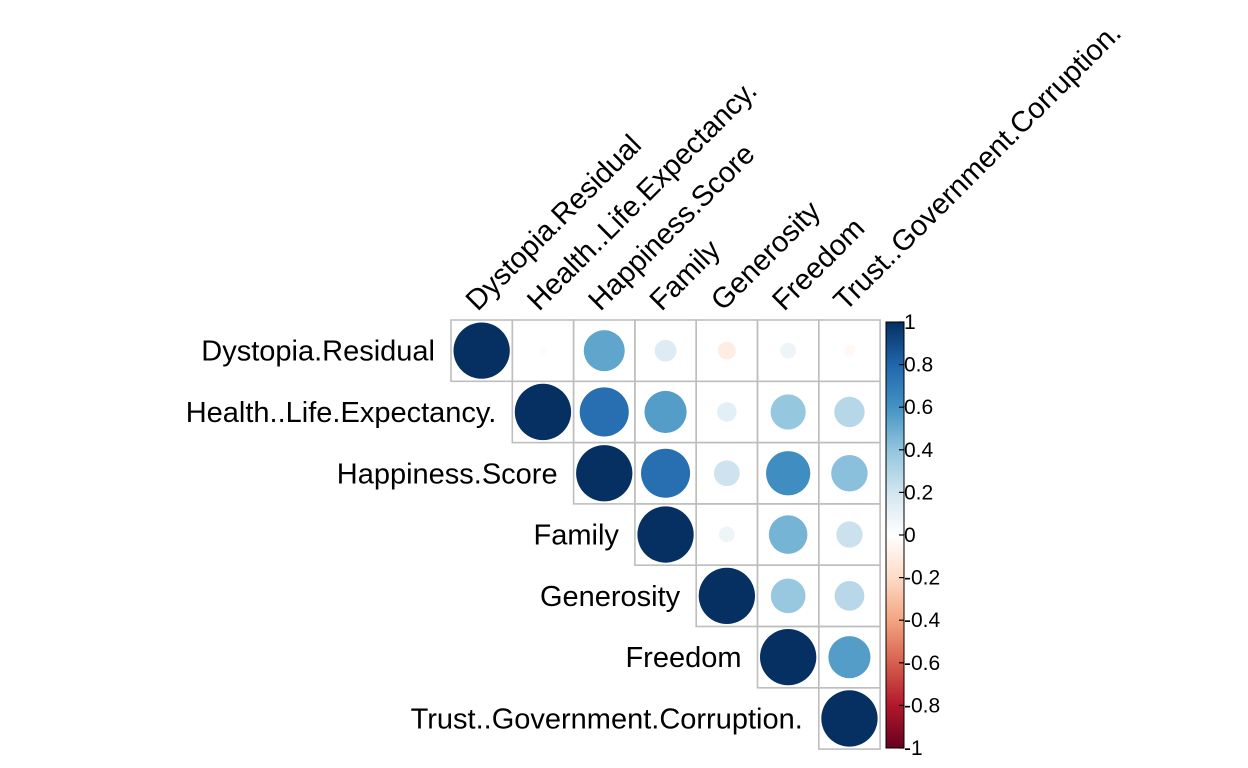 This screenshot has height=768, width=1248. I want to click on color-bar-tick-label: -1, so click(913, 748).